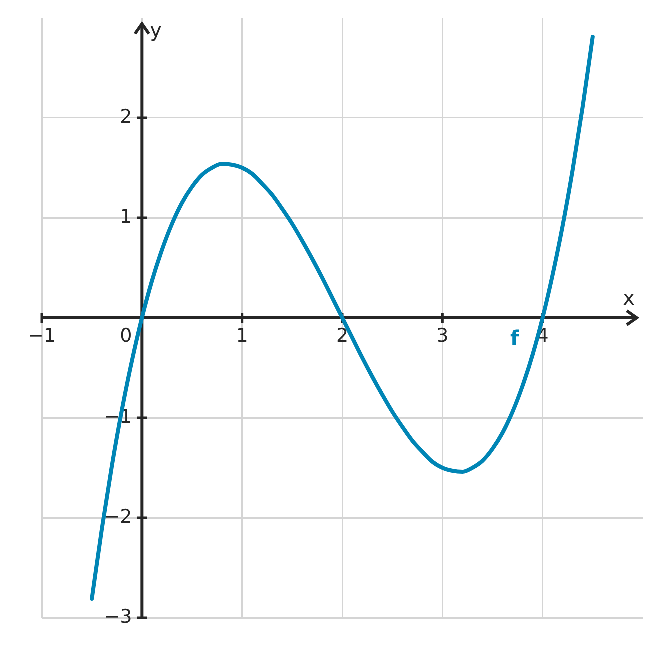 This screenshot has height=648, width=661. What do you see at coordinates (118, 517) in the screenshot?
I see `y-tick-label: −2` at bounding box center [118, 517].